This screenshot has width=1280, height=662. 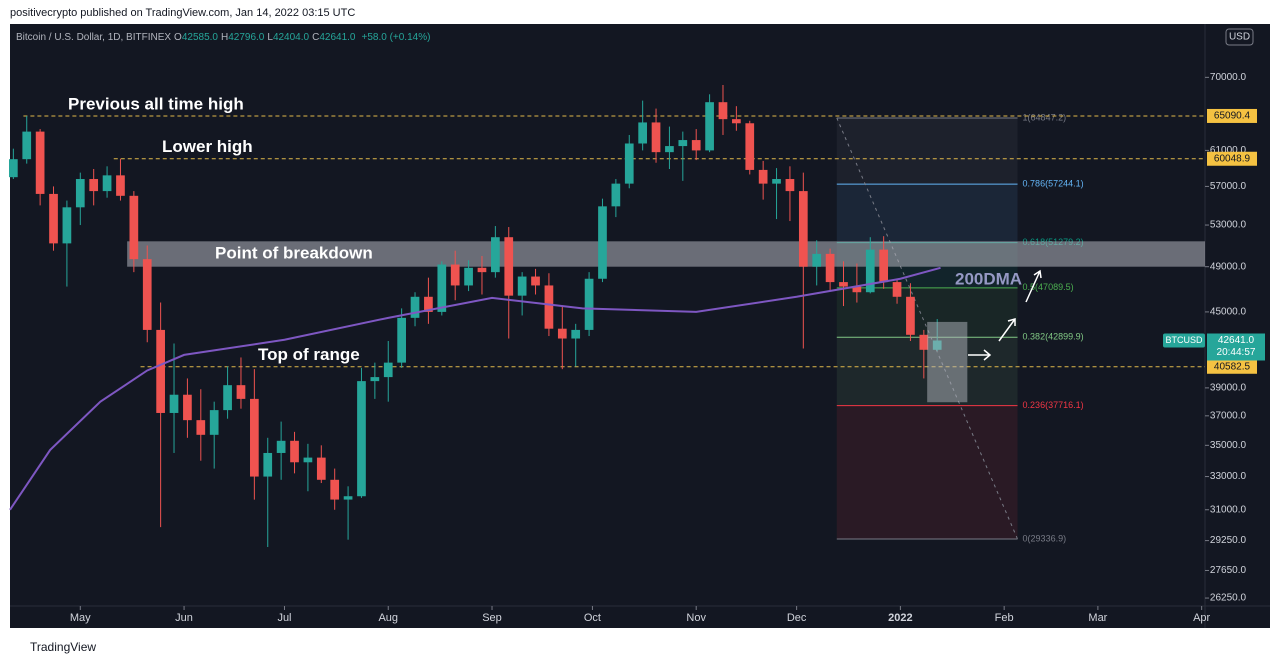 I want to click on fib-label: 1(64847.2), so click(x=1045, y=117).